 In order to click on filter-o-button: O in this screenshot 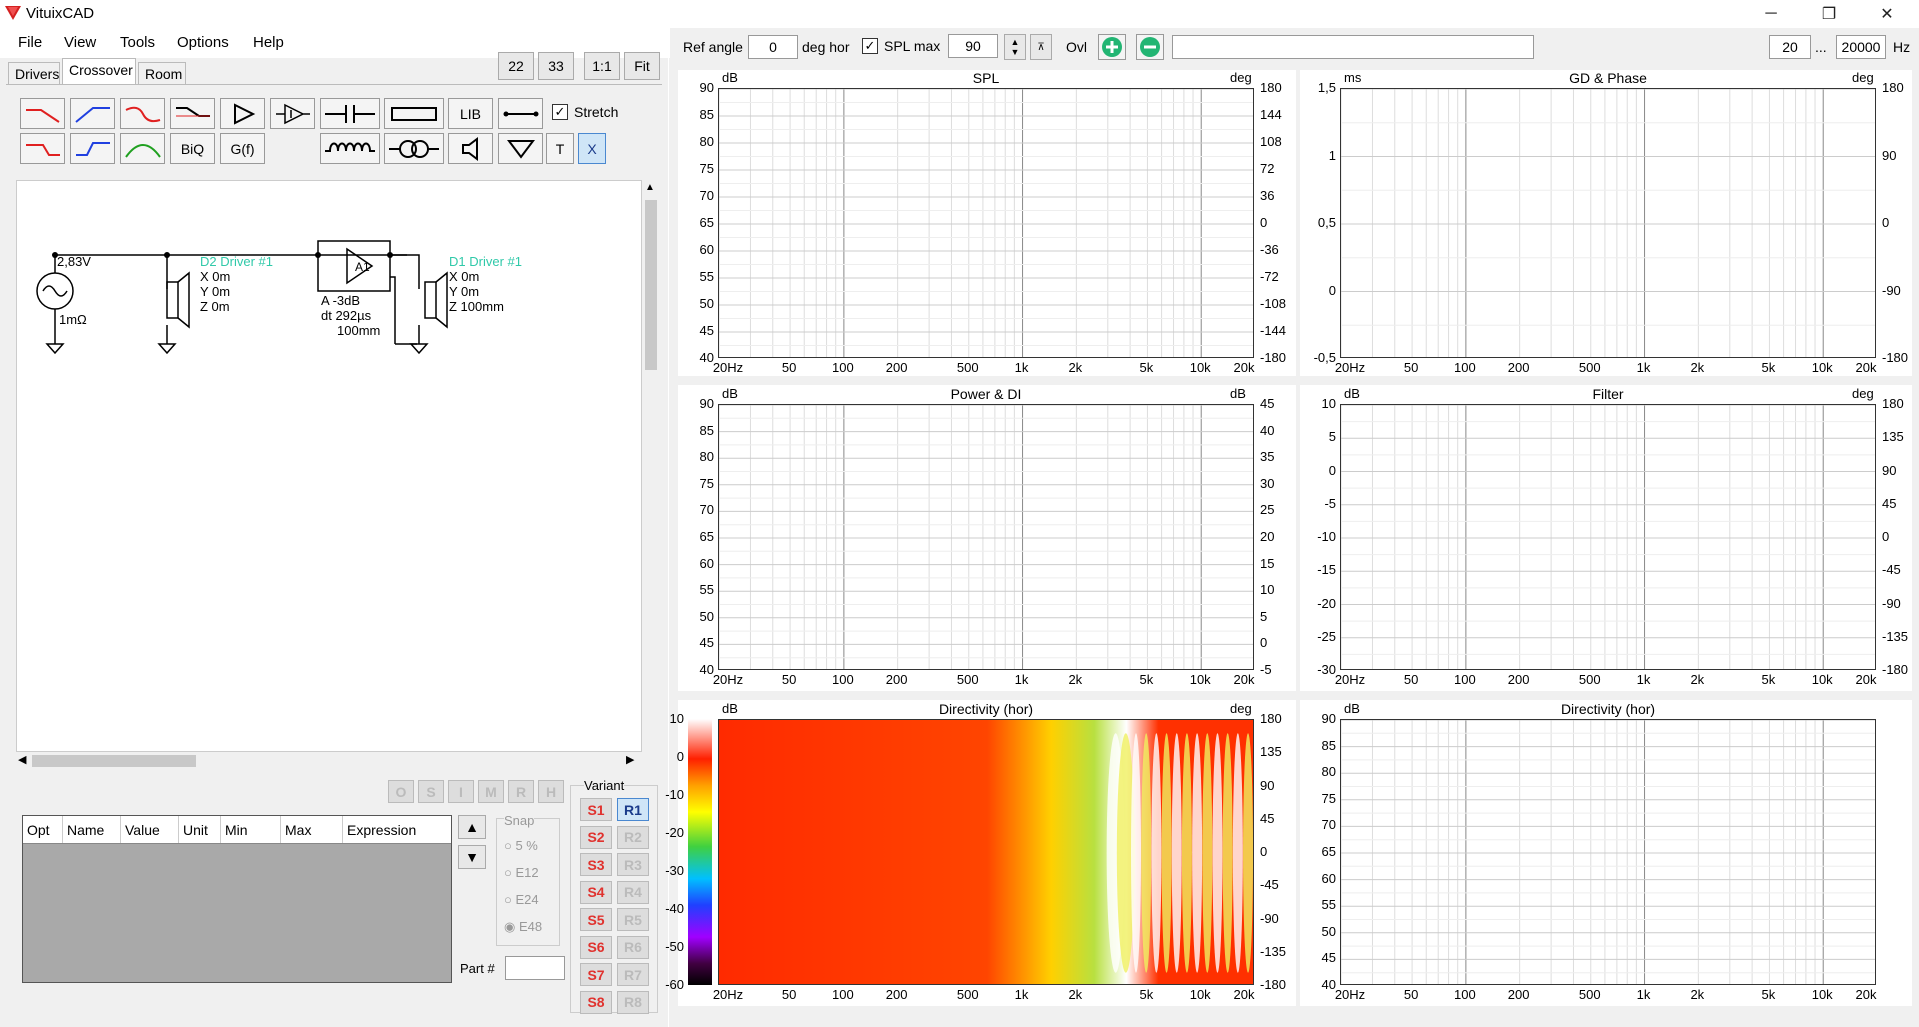, I will do `click(401, 791)`.